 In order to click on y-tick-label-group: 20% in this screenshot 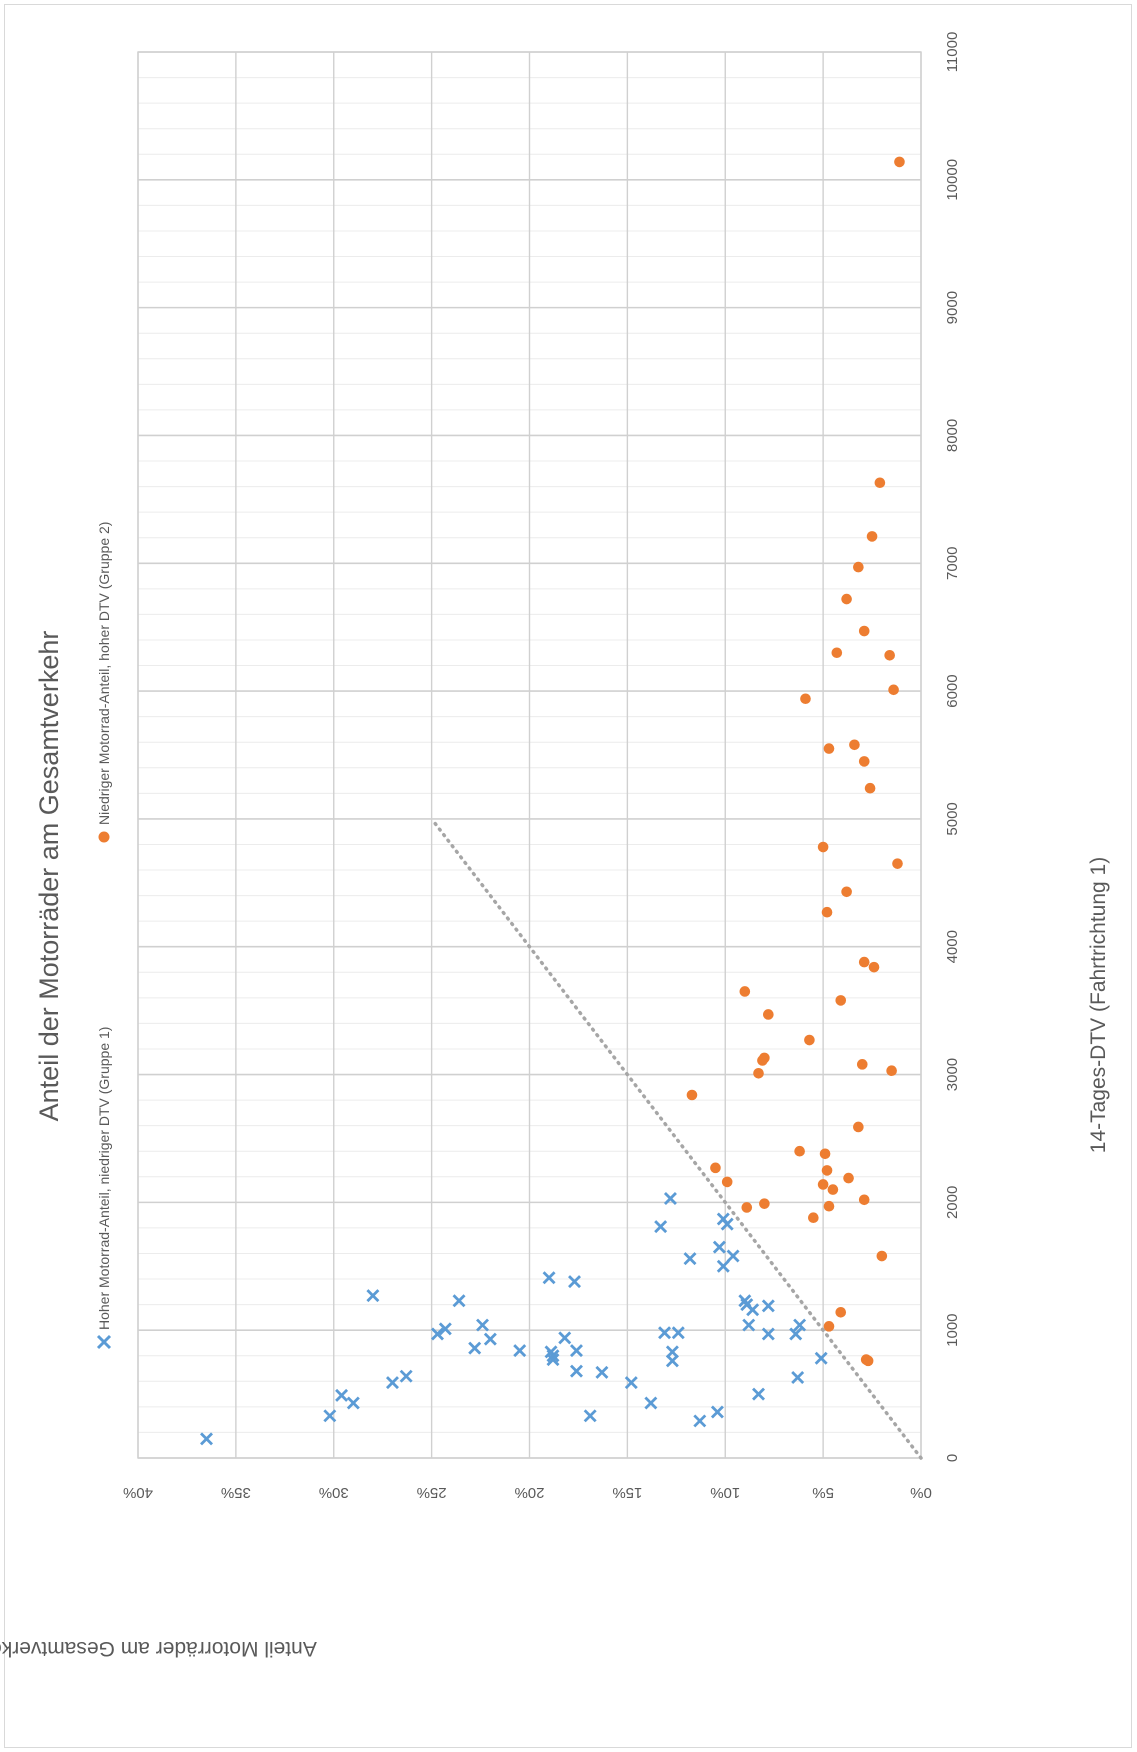, I will do `click(529, 1492)`.